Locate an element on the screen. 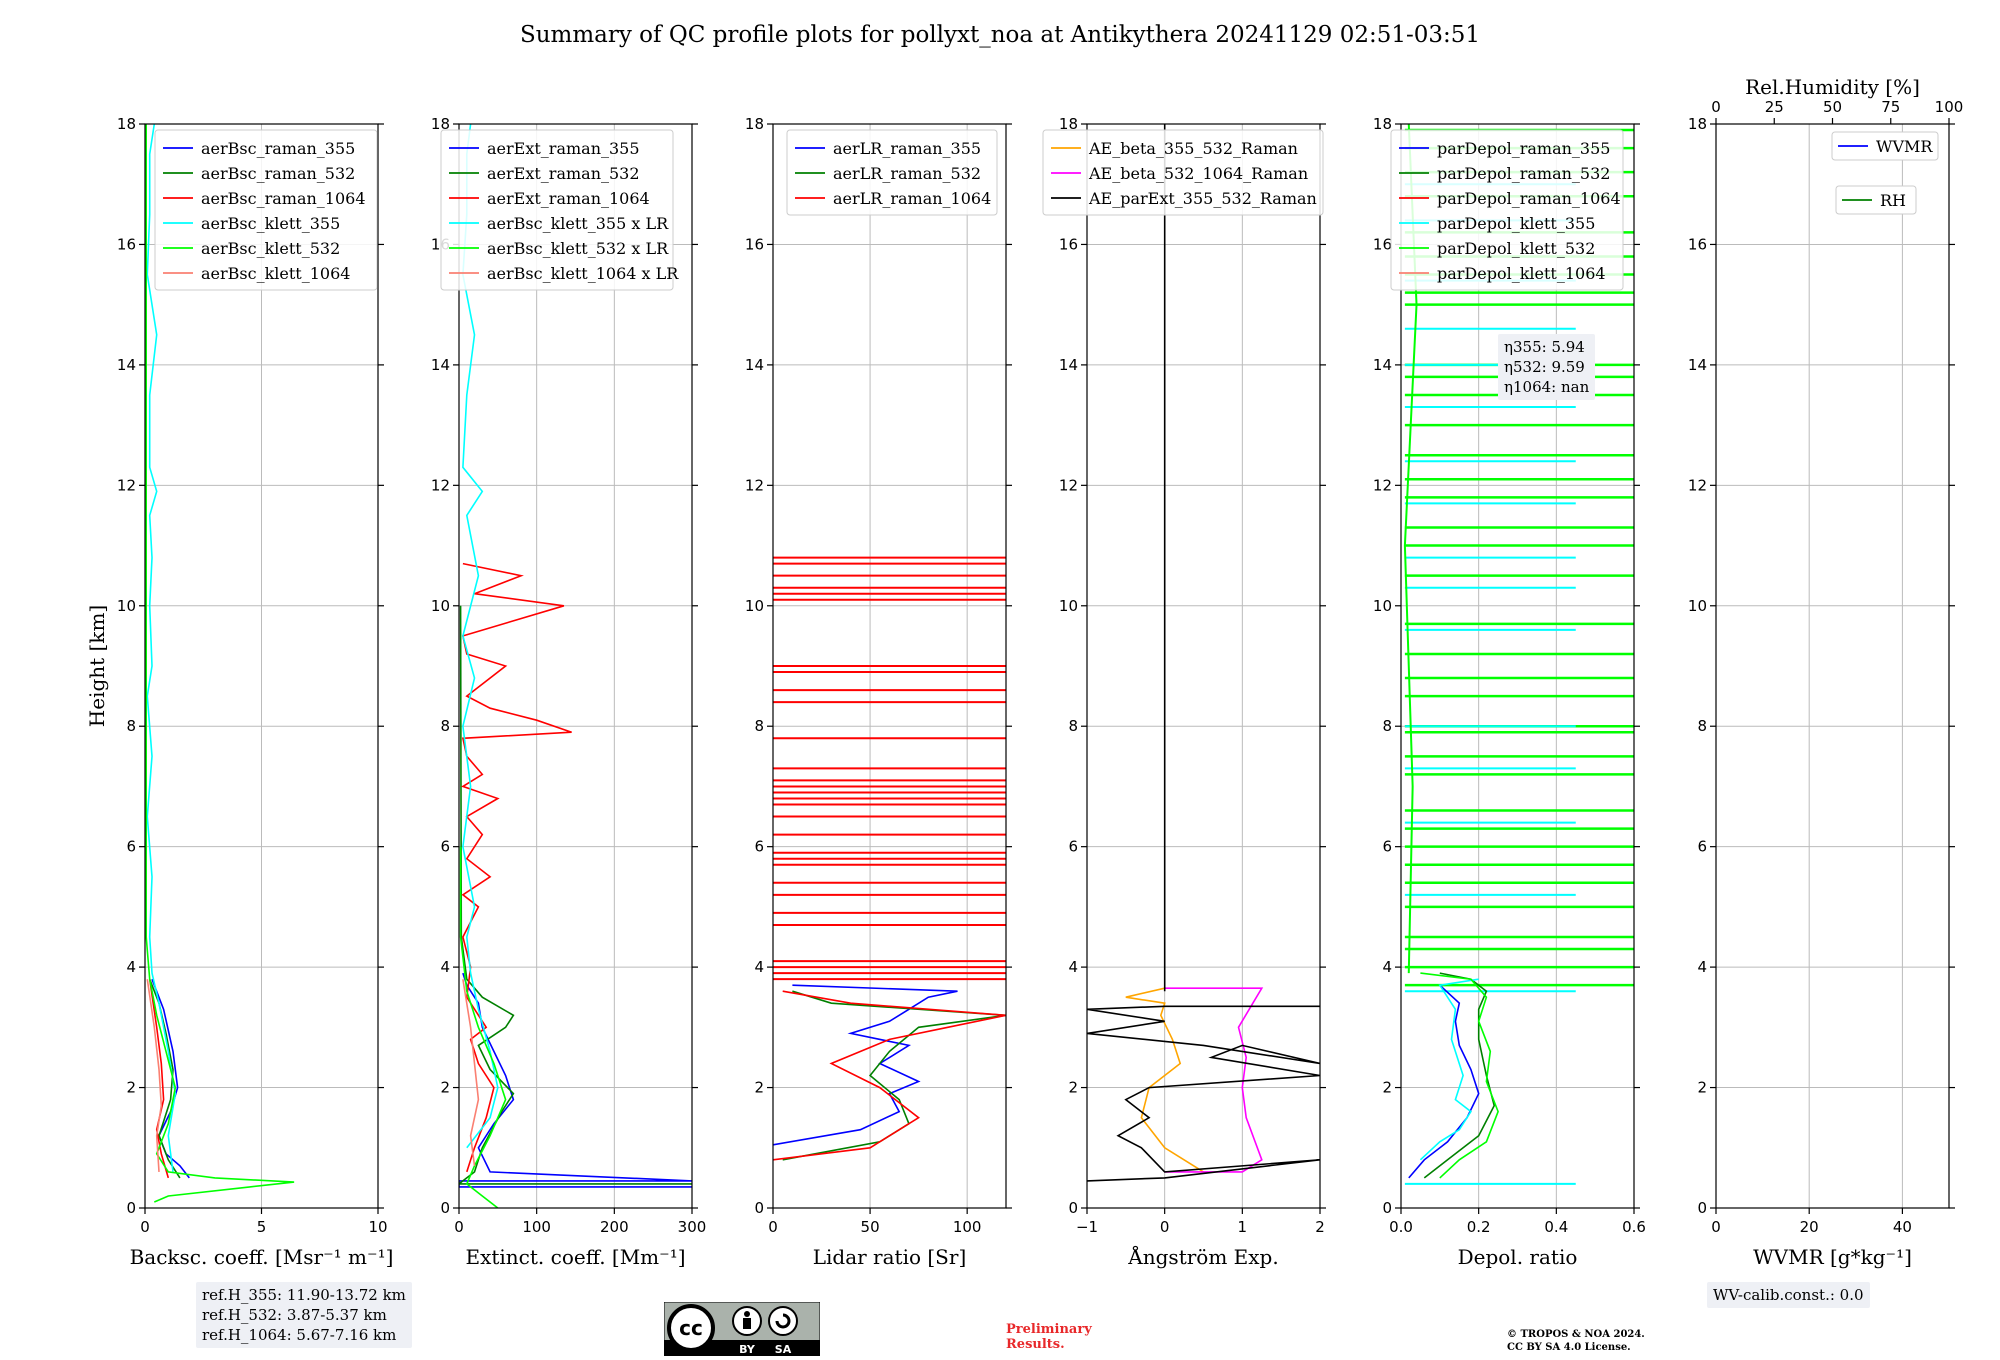  x-tick-label: 10 is located at coordinates (377, 1227).